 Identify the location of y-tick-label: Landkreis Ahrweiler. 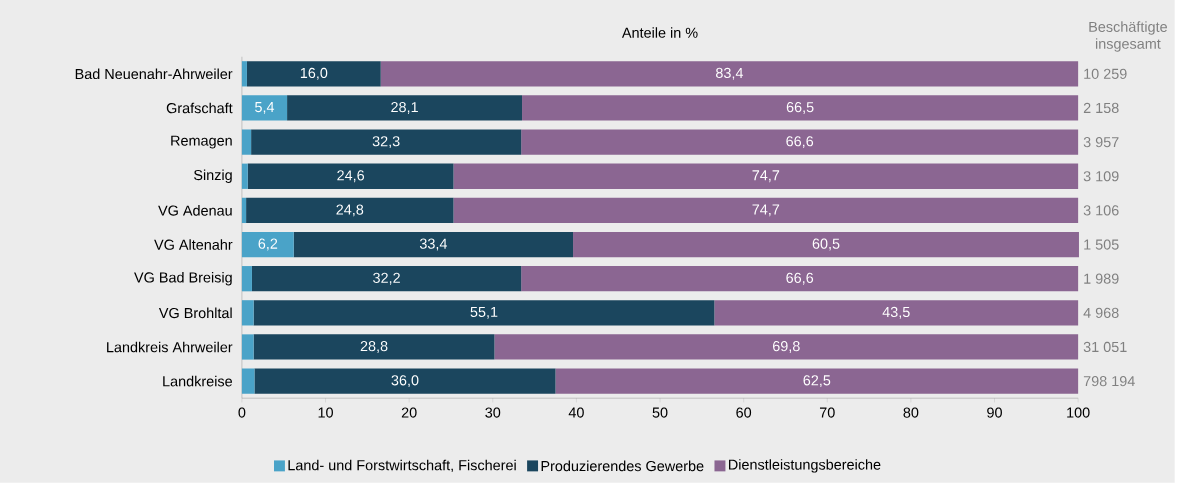
(170, 347).